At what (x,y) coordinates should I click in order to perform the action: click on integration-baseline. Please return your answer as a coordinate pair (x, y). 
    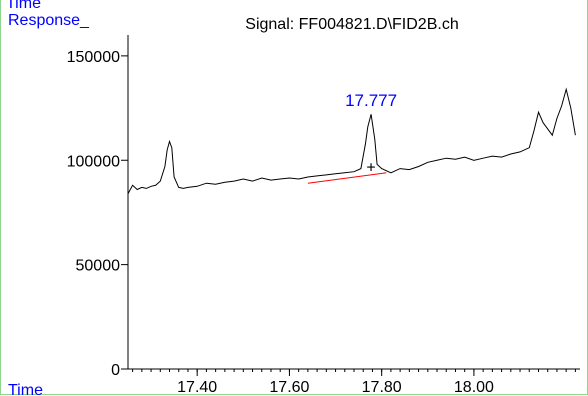
    Looking at the image, I should click on (347, 178).